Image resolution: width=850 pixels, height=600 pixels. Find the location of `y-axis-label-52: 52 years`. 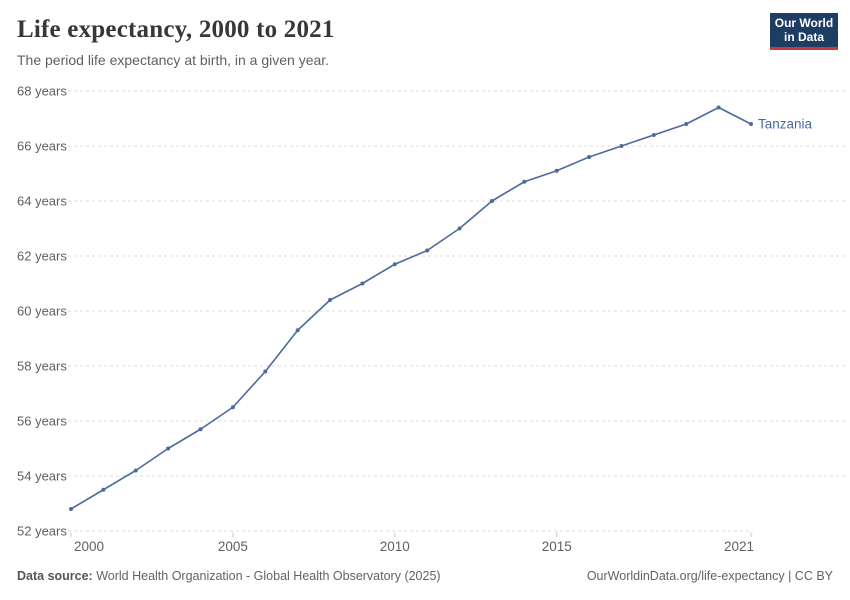

y-axis-label-52: 52 years is located at coordinates (42, 531).